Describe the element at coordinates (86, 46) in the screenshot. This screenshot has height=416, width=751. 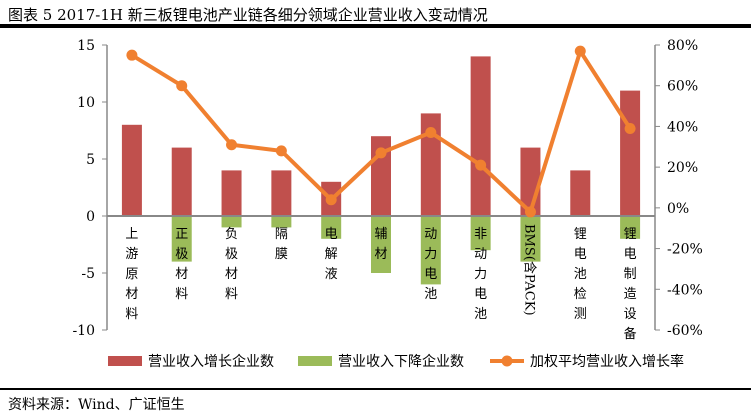
I see `y-tick-label: 15` at that location.